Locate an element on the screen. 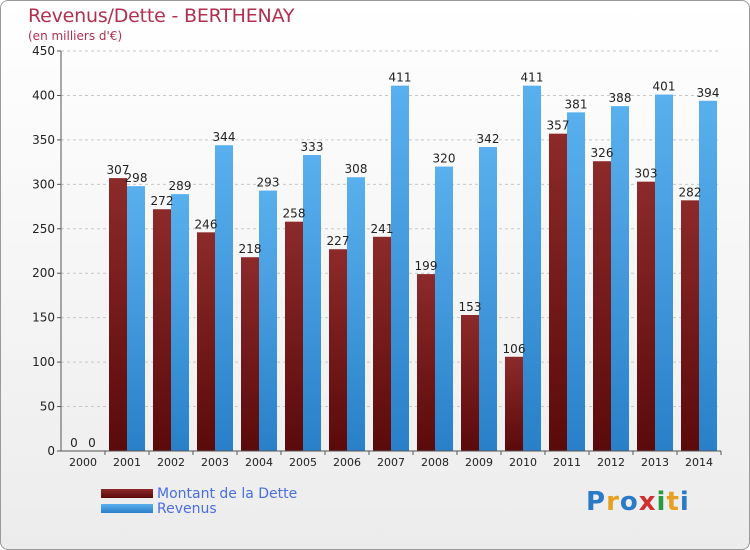  x-tick-label: 2006 is located at coordinates (347, 462).